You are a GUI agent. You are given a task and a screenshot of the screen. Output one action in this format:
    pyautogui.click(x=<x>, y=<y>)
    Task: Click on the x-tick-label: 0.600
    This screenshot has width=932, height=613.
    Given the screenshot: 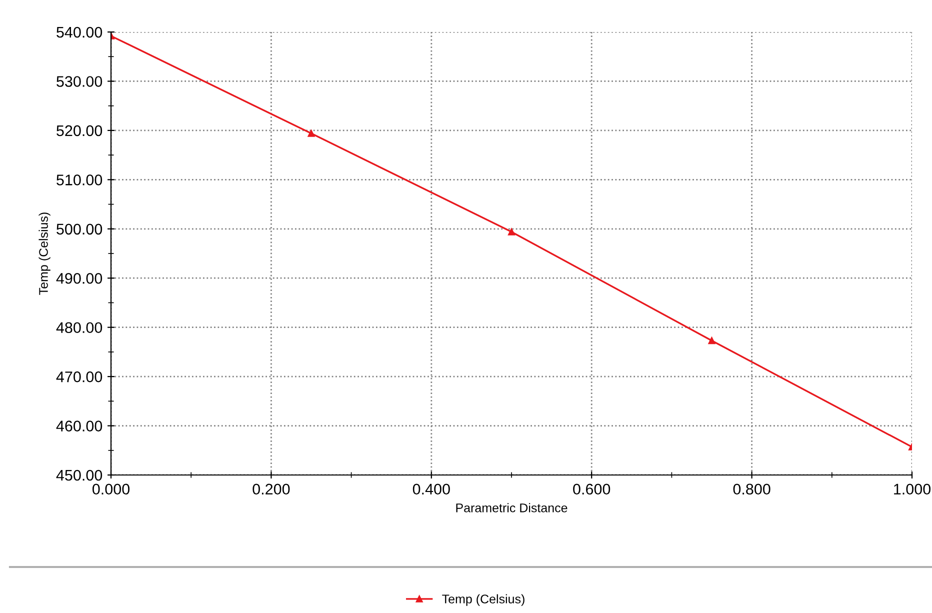 What is the action you would take?
    pyautogui.click(x=591, y=489)
    